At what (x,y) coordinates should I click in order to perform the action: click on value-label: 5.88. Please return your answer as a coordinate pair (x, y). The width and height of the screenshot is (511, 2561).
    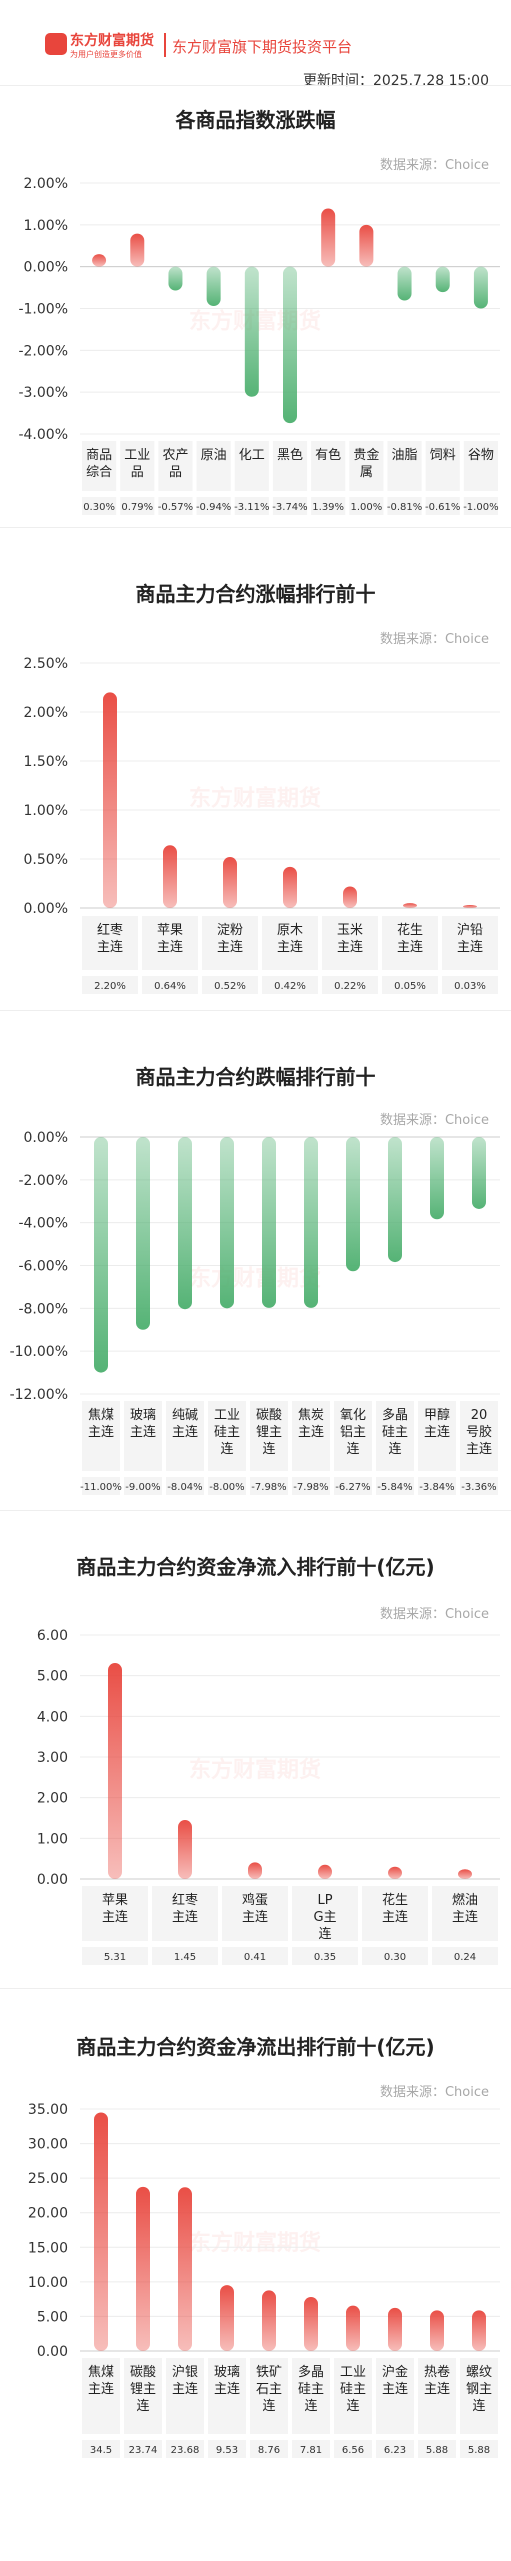
    Looking at the image, I should click on (479, 2450).